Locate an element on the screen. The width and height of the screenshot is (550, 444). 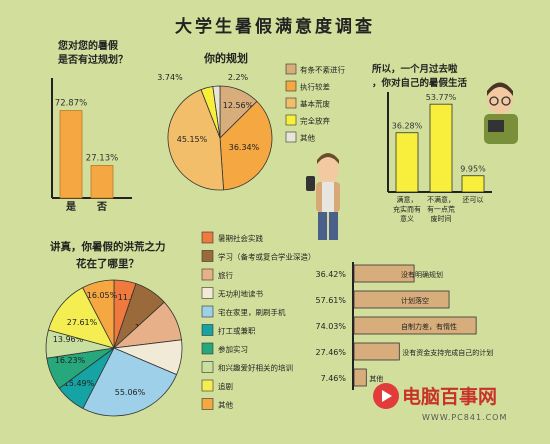
student-illustration is located at coordinates (323, 196).